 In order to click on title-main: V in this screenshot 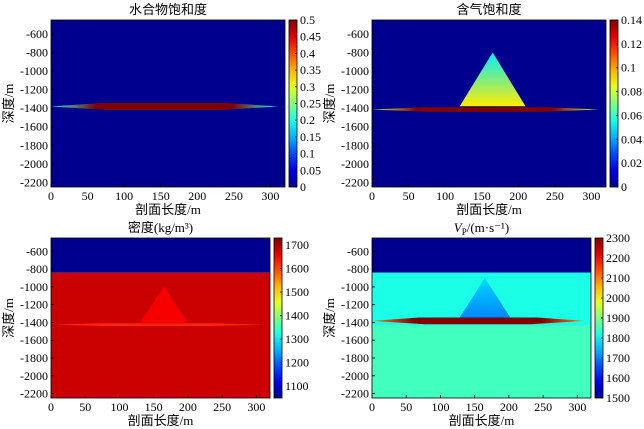, I will do `click(459, 227)`.